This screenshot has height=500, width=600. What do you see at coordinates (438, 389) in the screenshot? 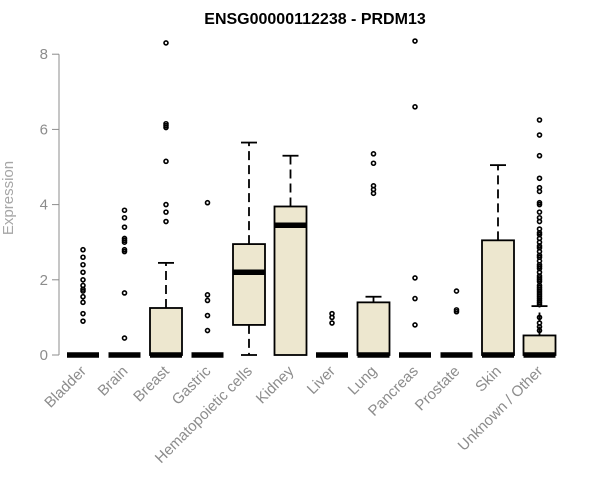
I see `x-tick-label: Prostate` at bounding box center [438, 389].